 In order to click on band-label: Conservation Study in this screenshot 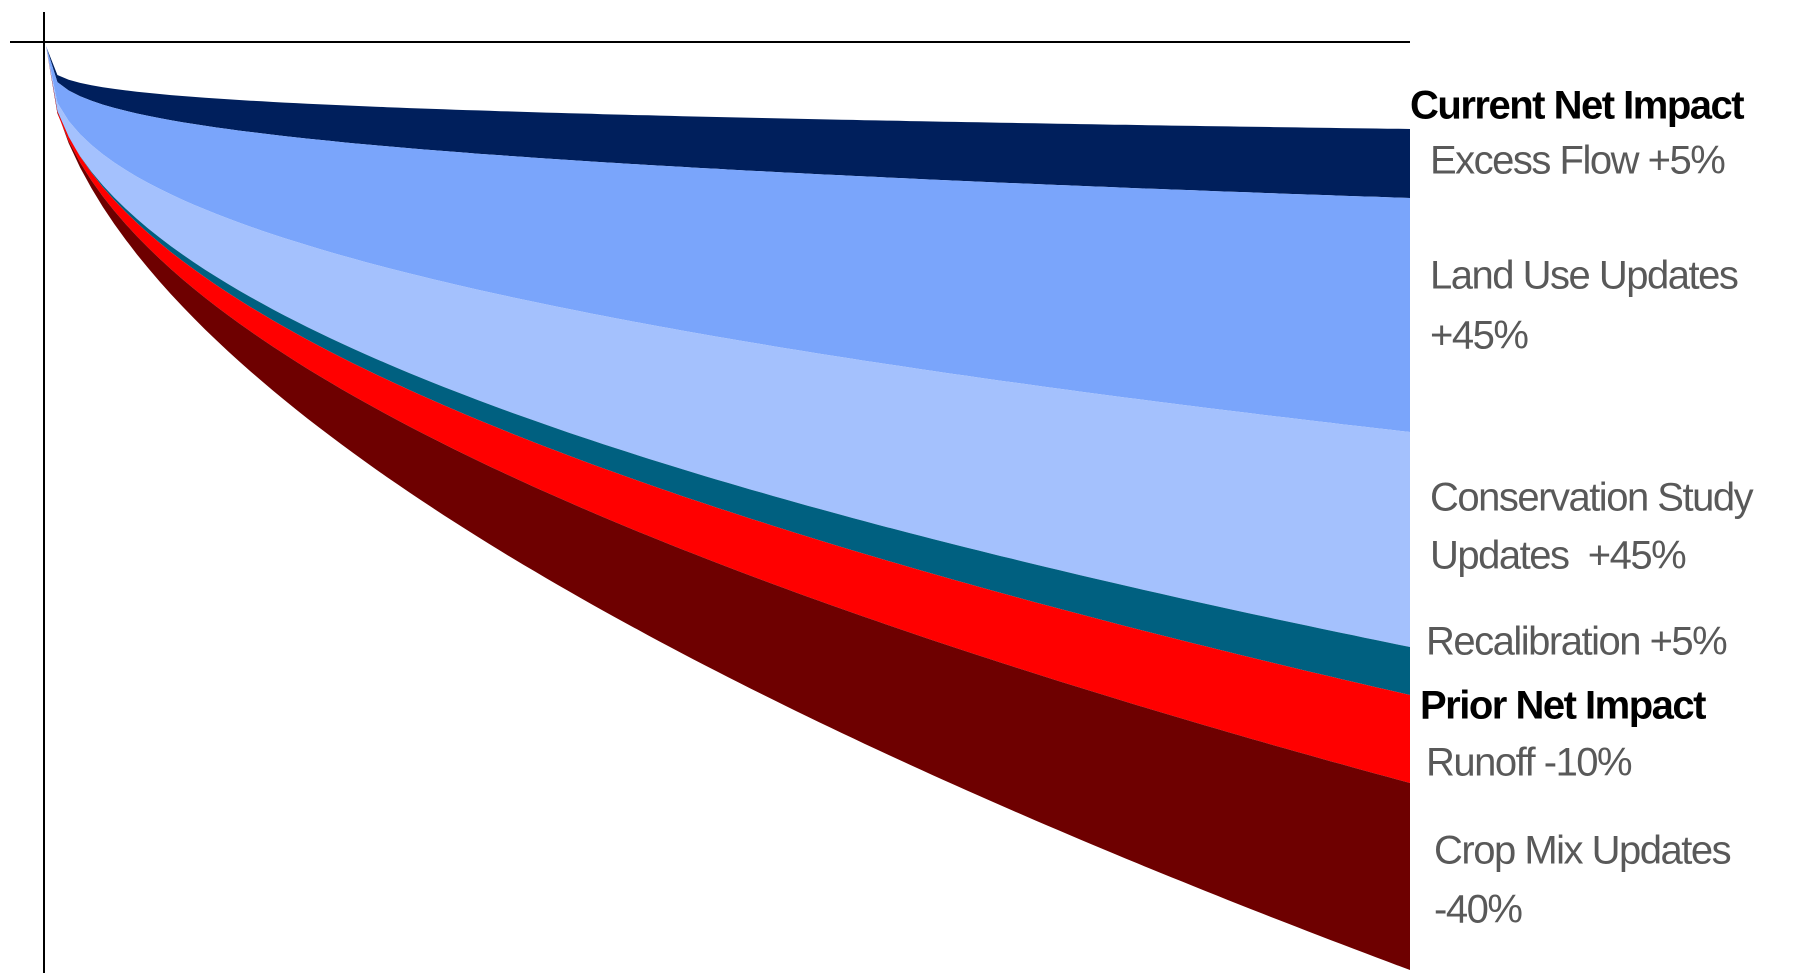, I will do `click(1592, 498)`.